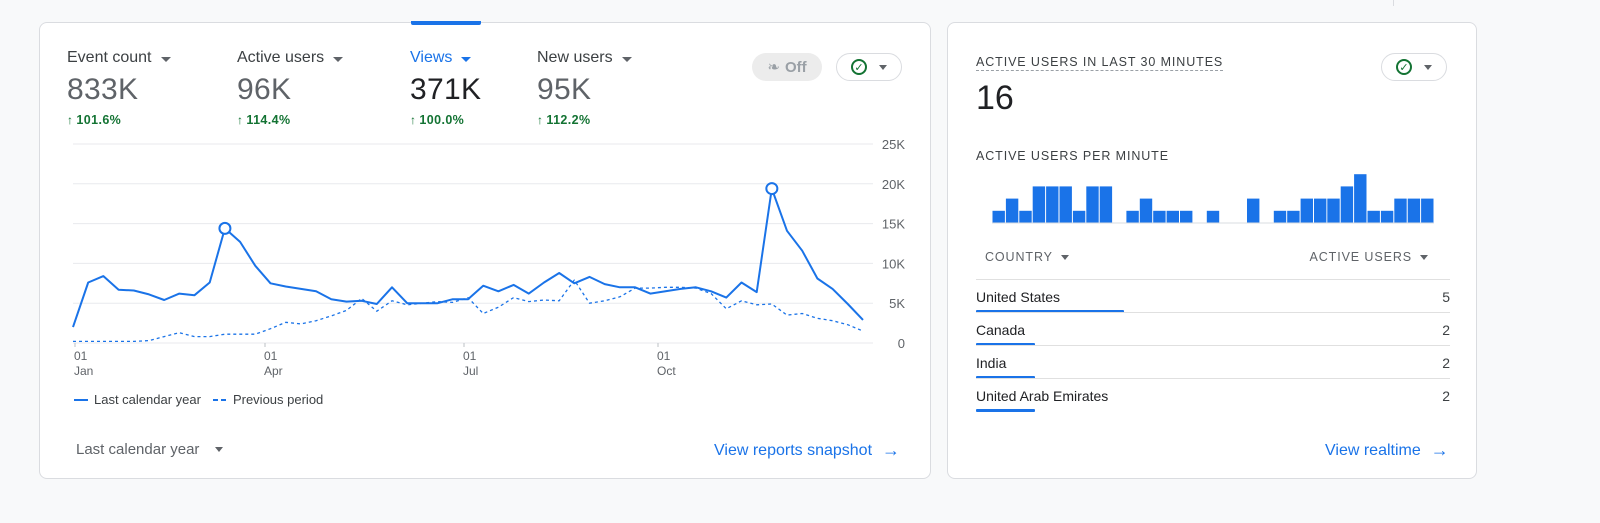  I want to click on active-users-column-header: ACTIVE USERS, so click(1368, 257).